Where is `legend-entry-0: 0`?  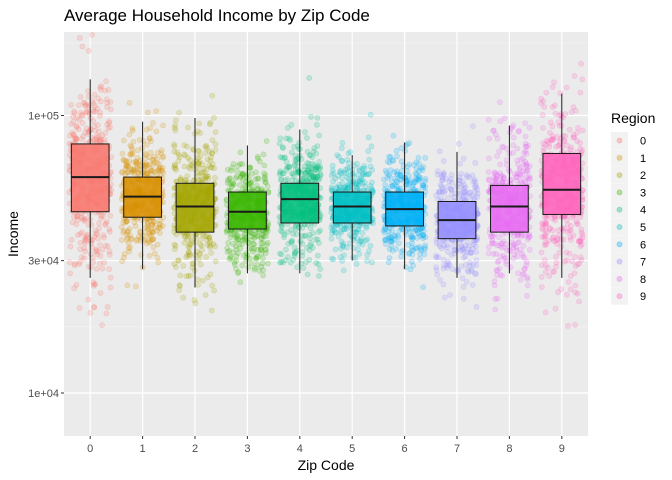 legend-entry-0: 0 is located at coordinates (628, 140).